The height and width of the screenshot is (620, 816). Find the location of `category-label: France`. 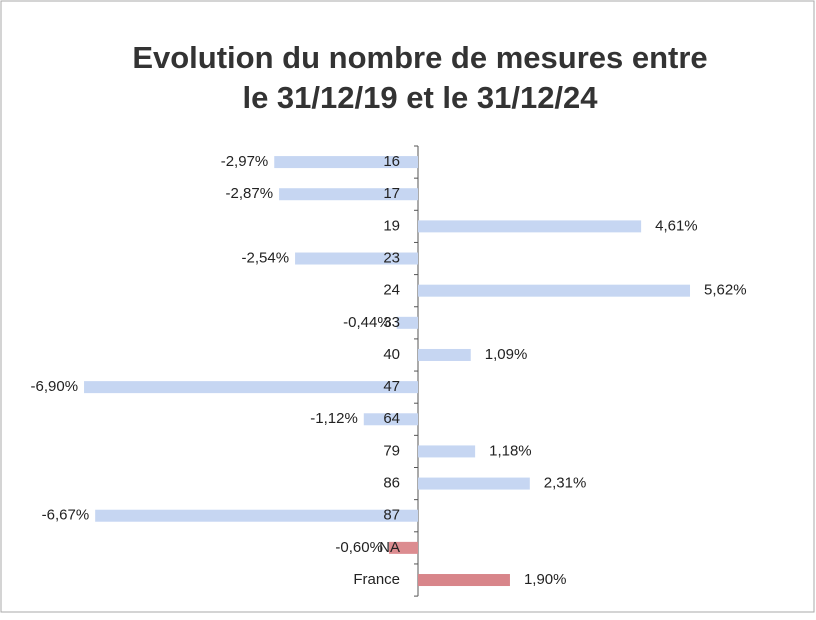

category-label: France is located at coordinates (376, 579).